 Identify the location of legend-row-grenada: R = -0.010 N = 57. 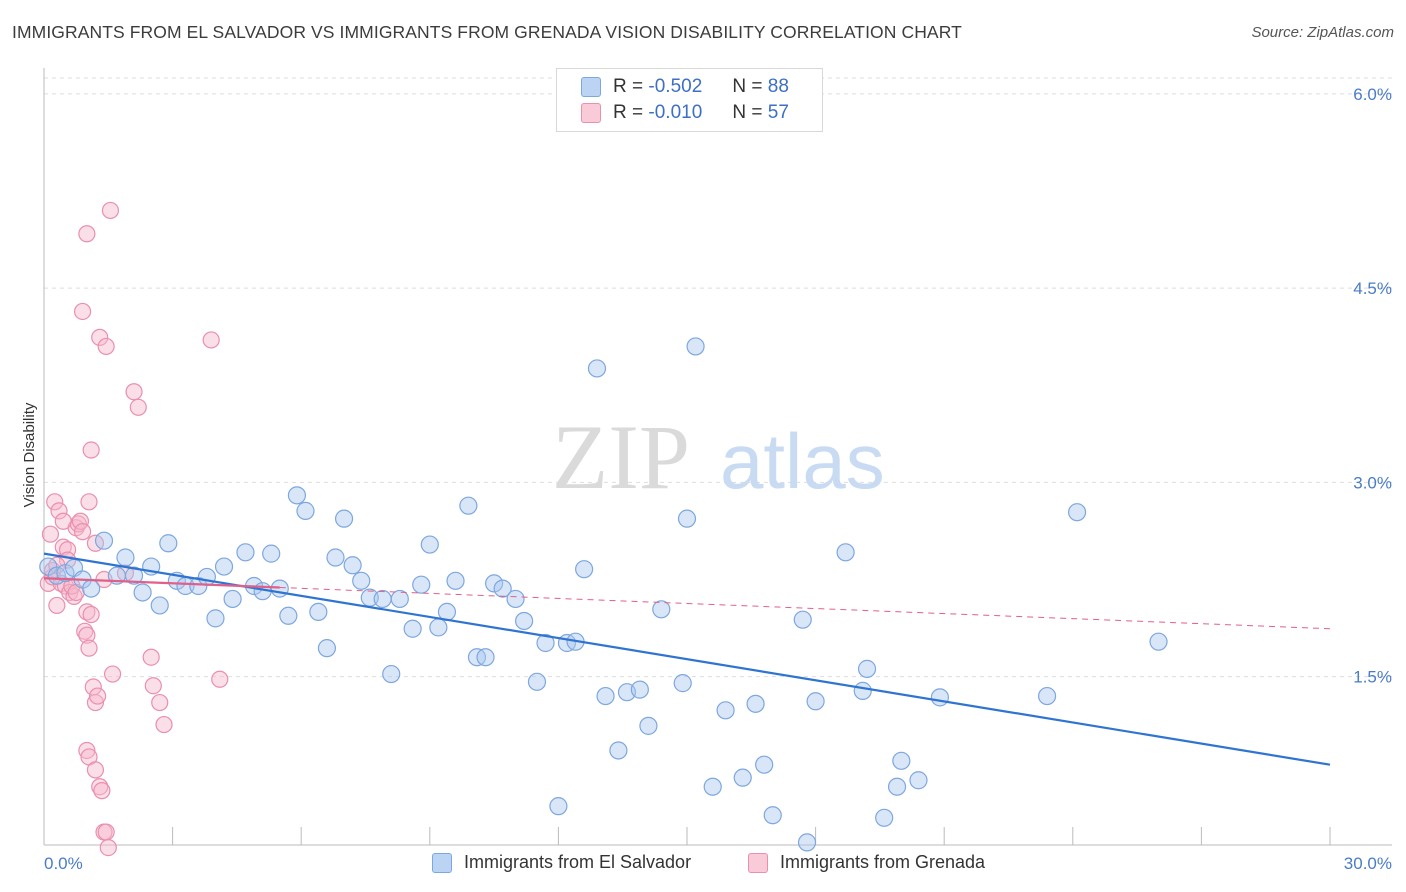
(685, 113).